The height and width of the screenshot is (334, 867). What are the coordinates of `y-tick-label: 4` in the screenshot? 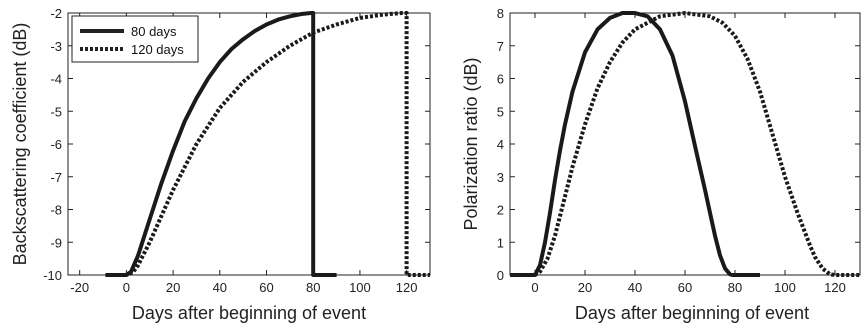 It's located at (500, 144).